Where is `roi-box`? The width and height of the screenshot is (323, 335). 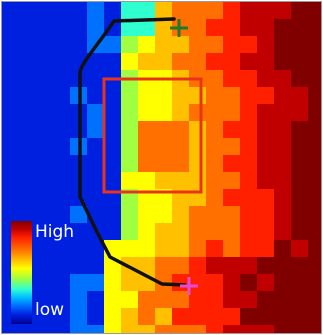
roi-box is located at coordinates (152, 135).